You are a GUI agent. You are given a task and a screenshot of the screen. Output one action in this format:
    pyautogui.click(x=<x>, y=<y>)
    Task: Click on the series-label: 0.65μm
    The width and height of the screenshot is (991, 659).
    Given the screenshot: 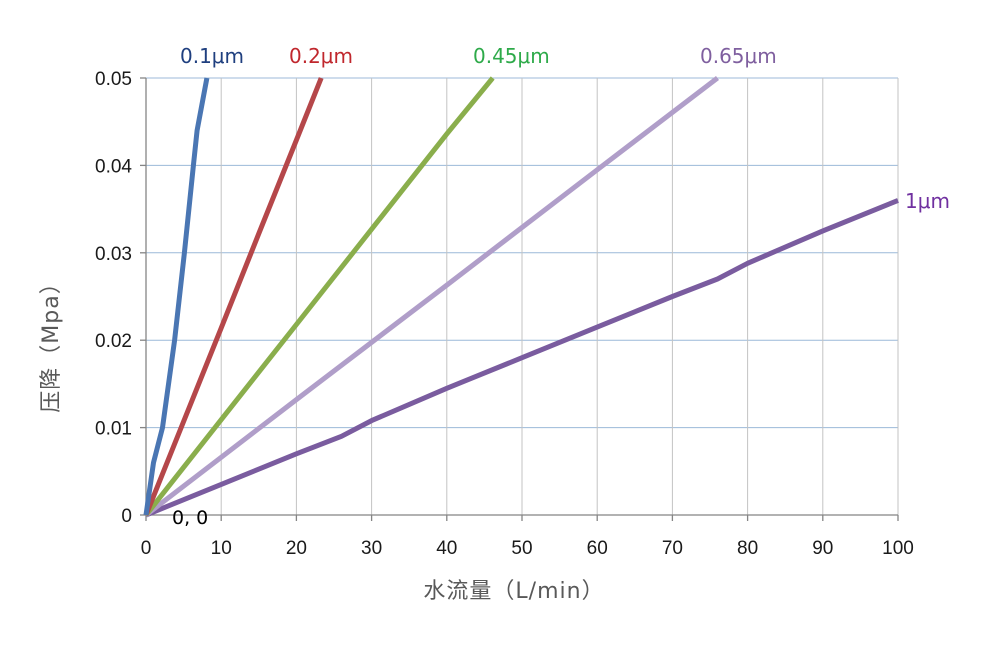 What is the action you would take?
    pyautogui.click(x=738, y=56)
    